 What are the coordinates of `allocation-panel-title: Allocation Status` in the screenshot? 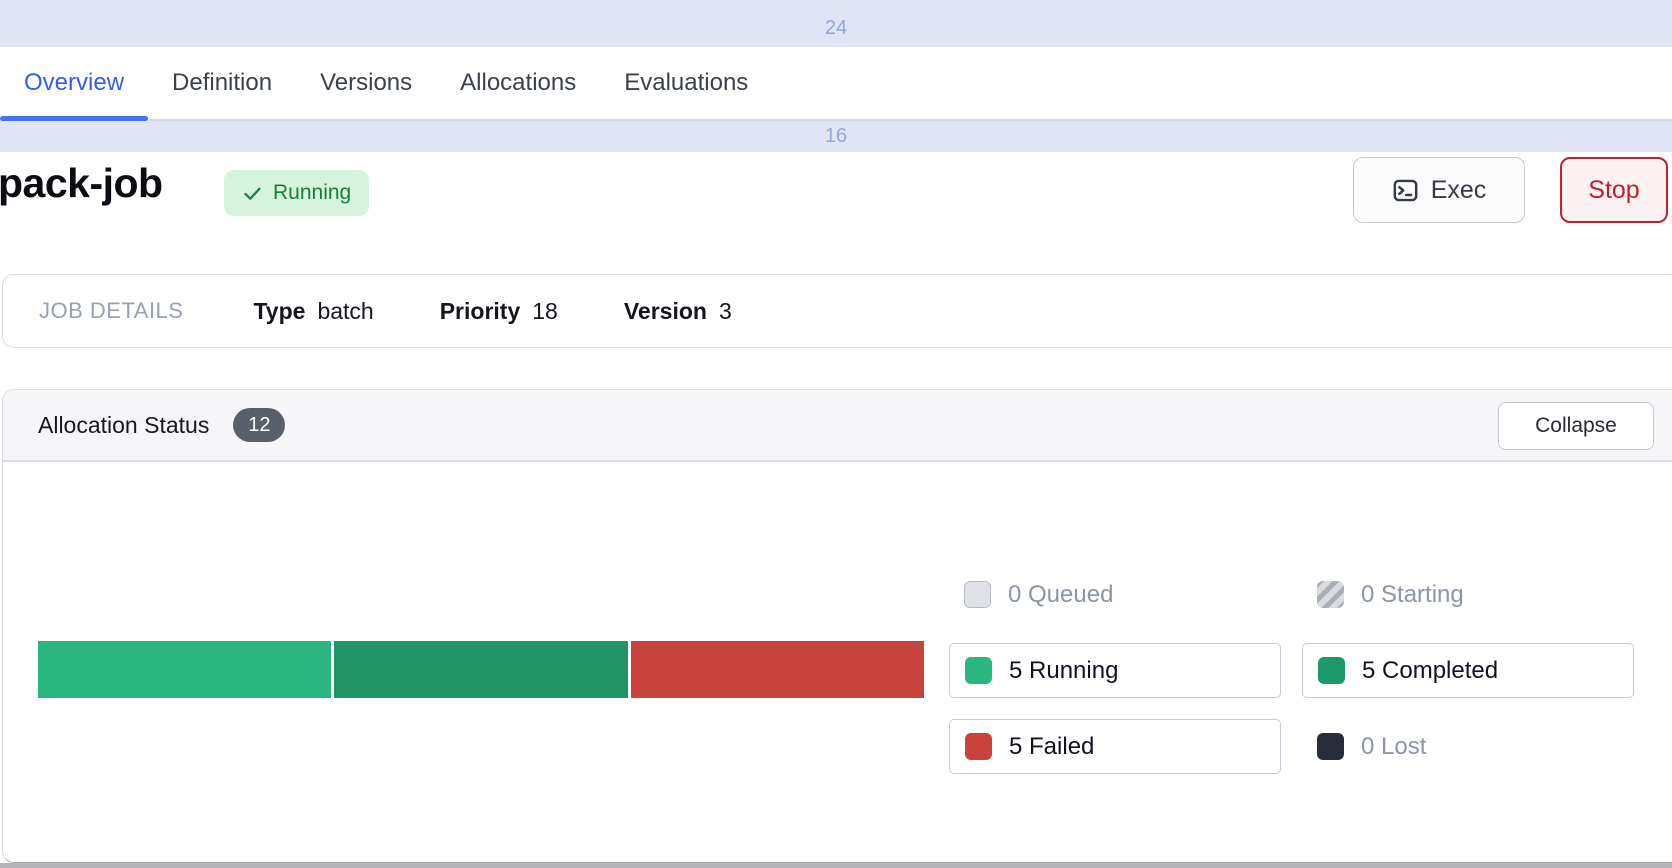 It's located at (124, 424).